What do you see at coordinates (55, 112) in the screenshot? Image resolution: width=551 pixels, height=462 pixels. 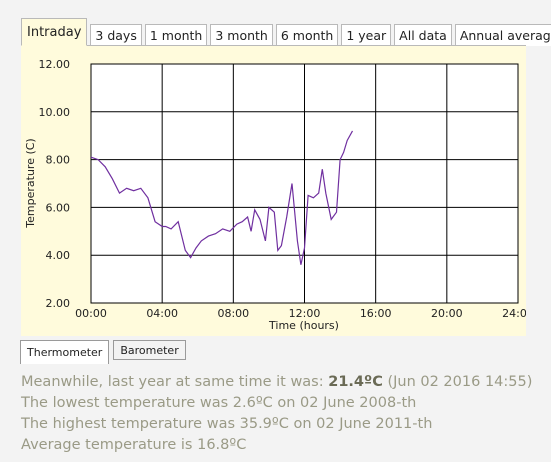 I see `y-tick-label: 10.00` at bounding box center [55, 112].